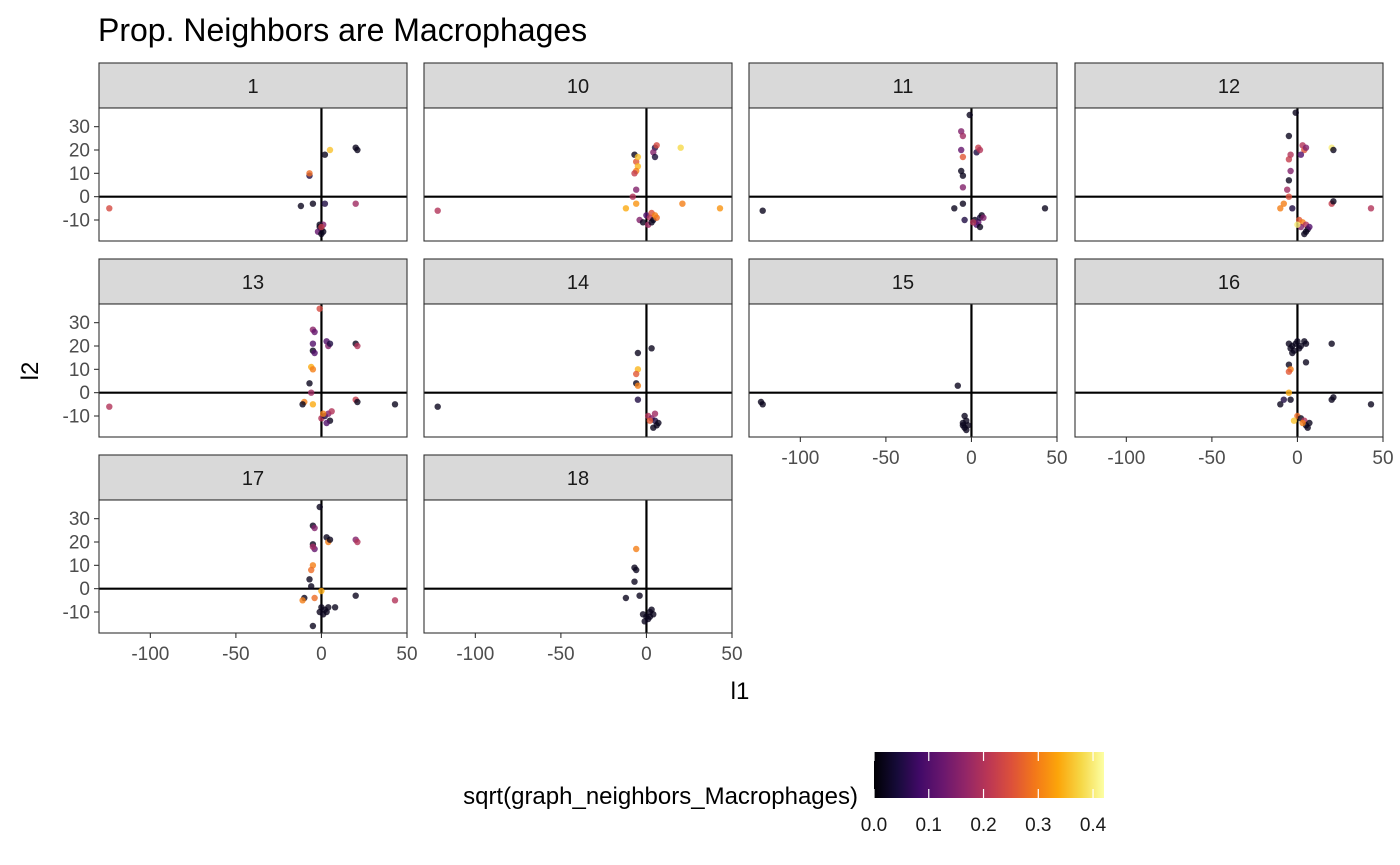 Image resolution: width=1400 pixels, height=865 pixels. What do you see at coordinates (30, 371) in the screenshot?
I see `y-axis-title: l2` at bounding box center [30, 371].